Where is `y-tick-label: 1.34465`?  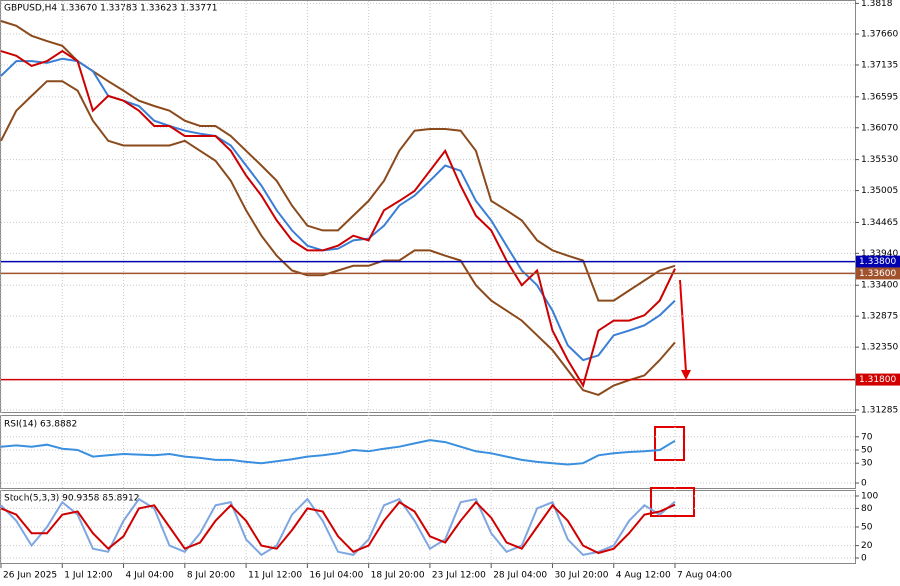 y-tick-label: 1.34465 is located at coordinates (879, 223).